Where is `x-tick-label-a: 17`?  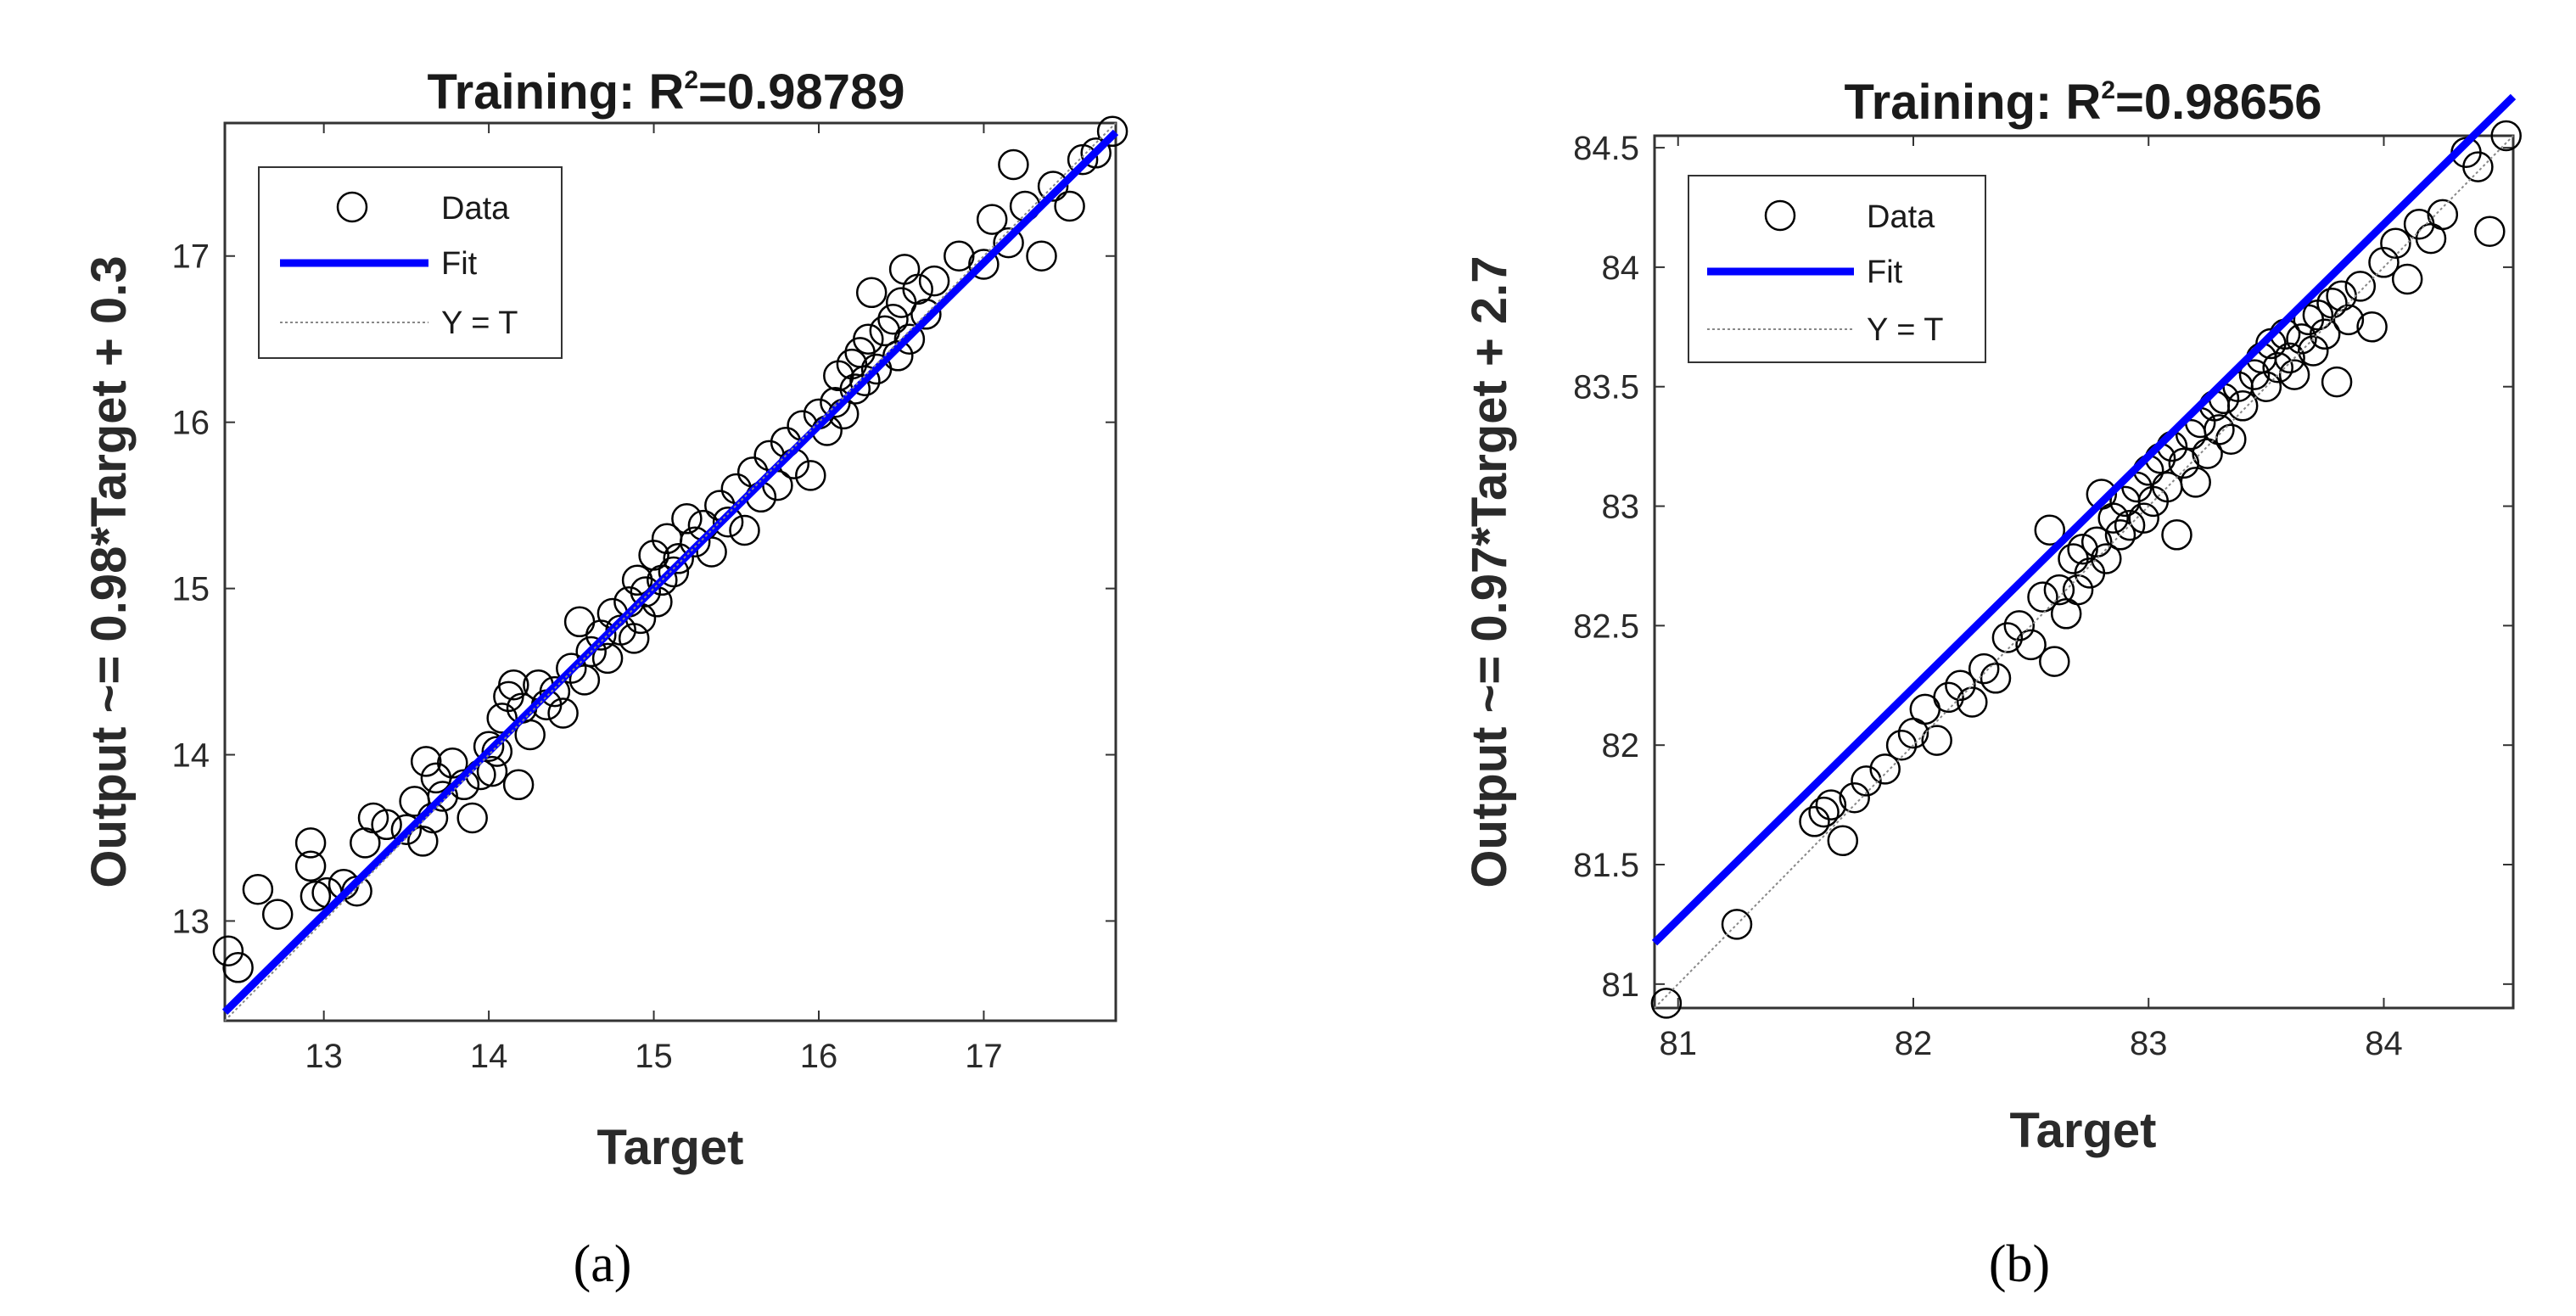
x-tick-label-a: 17 is located at coordinates (984, 1056).